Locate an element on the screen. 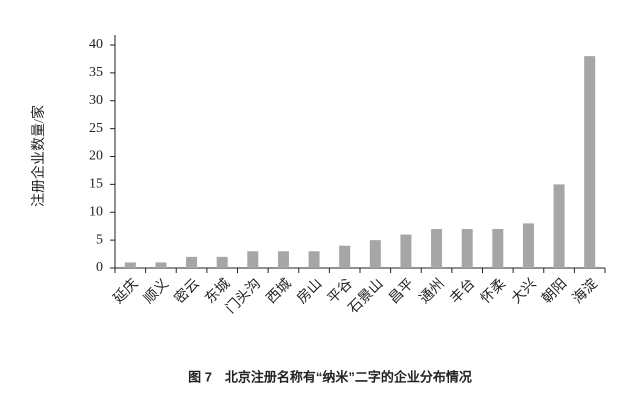 This screenshot has height=400, width=635. y-tick-label: 30 is located at coordinates (96, 100).